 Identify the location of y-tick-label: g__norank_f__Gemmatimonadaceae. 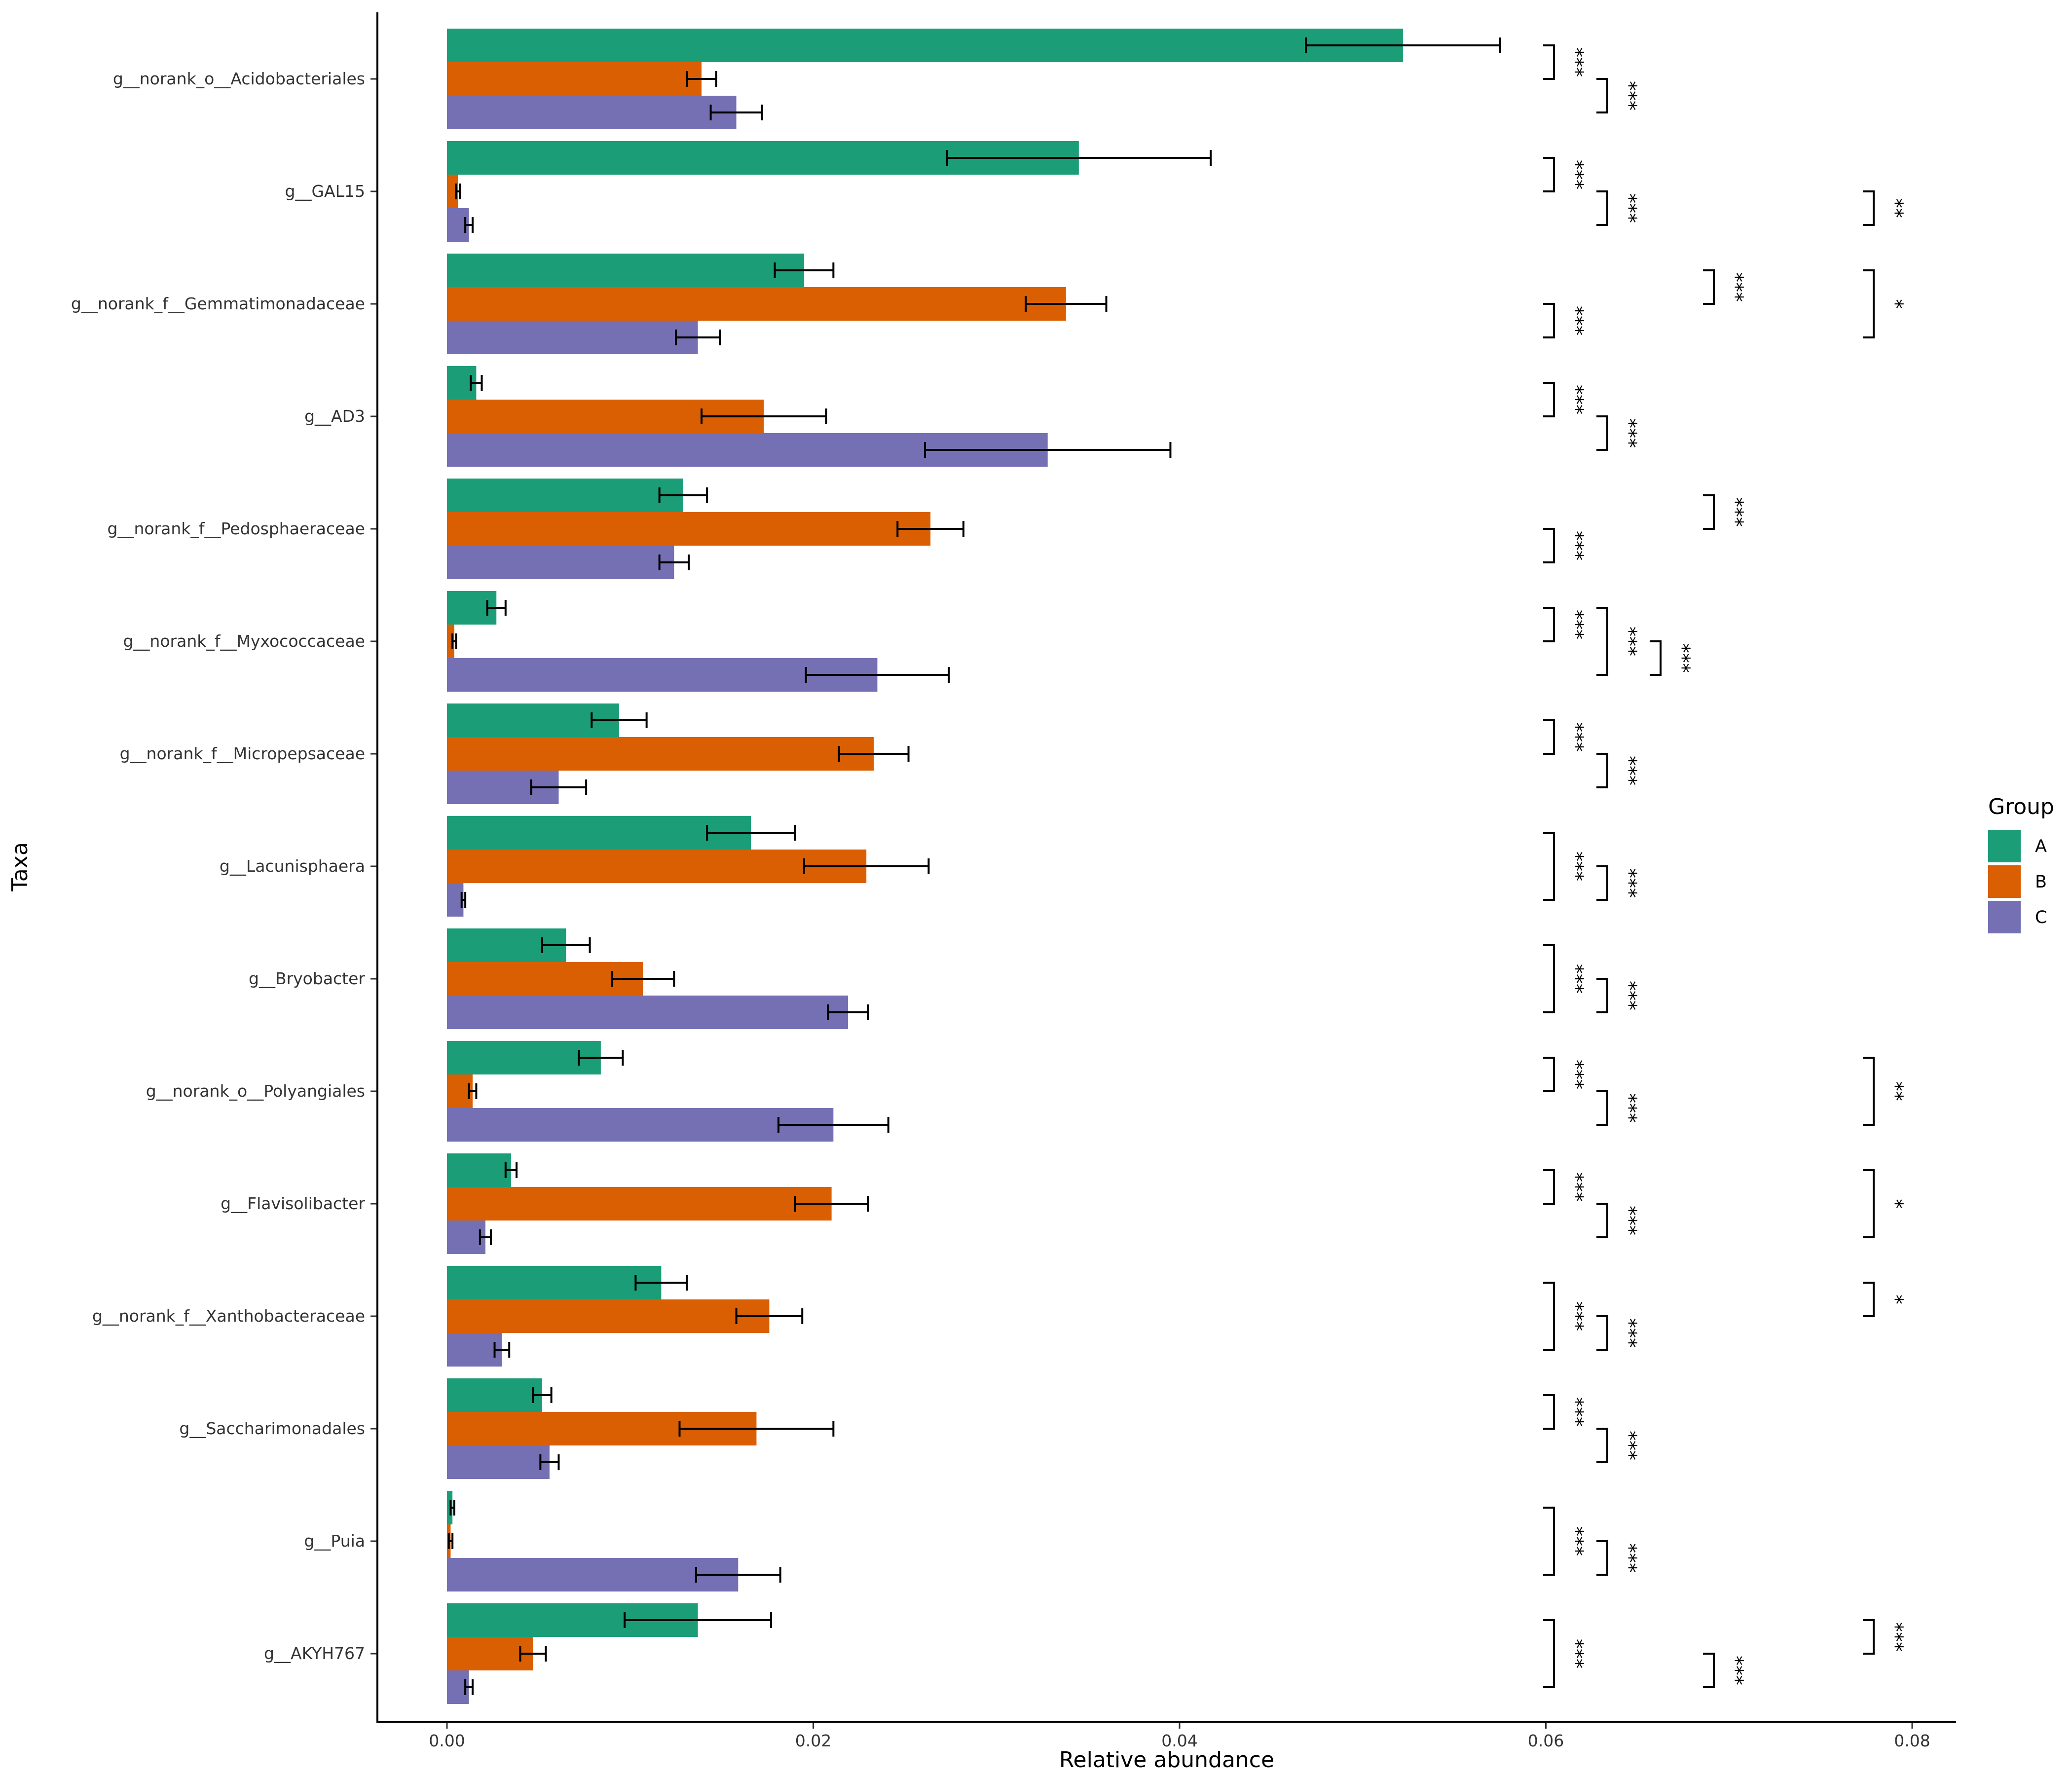
(218, 303).